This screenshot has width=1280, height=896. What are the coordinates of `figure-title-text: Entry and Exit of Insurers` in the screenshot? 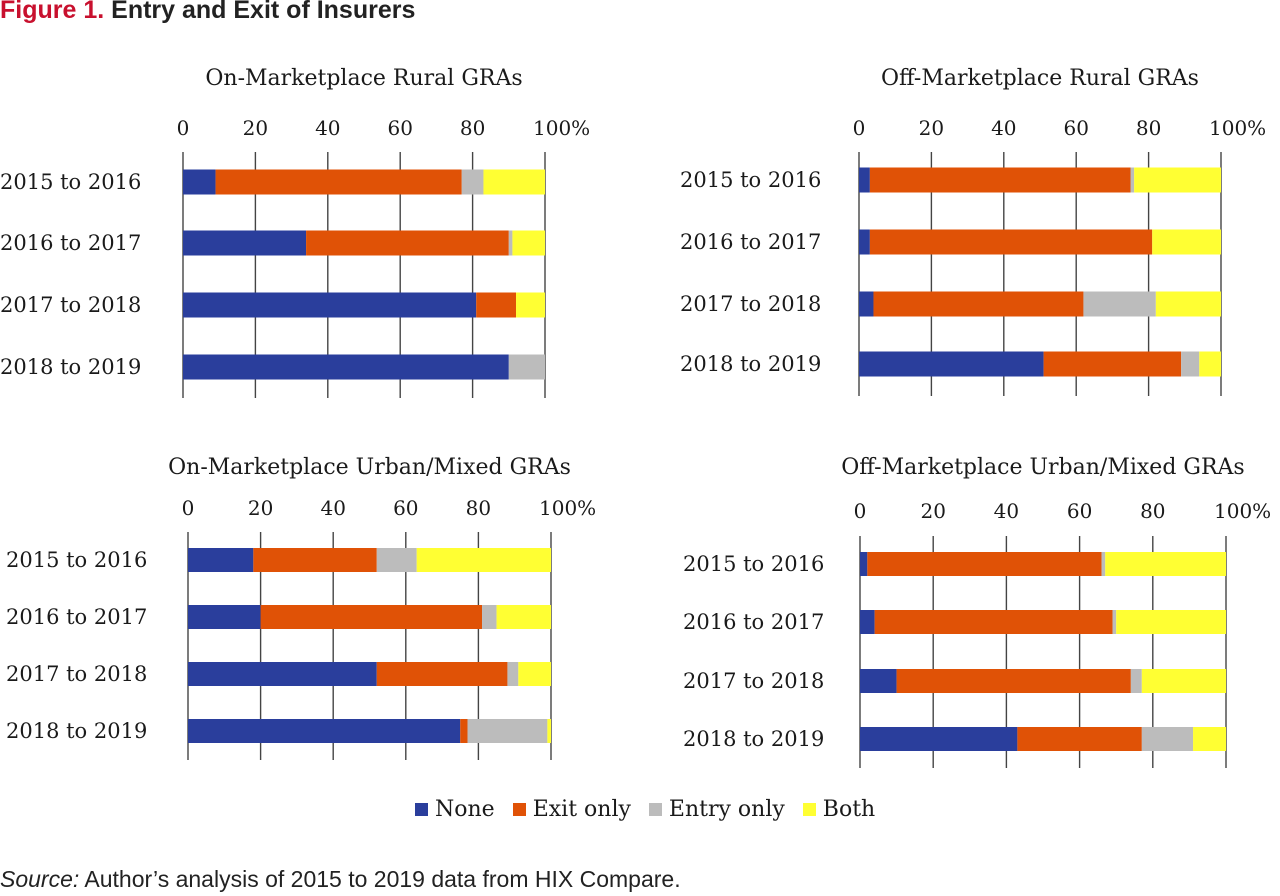 It's located at (263, 12).